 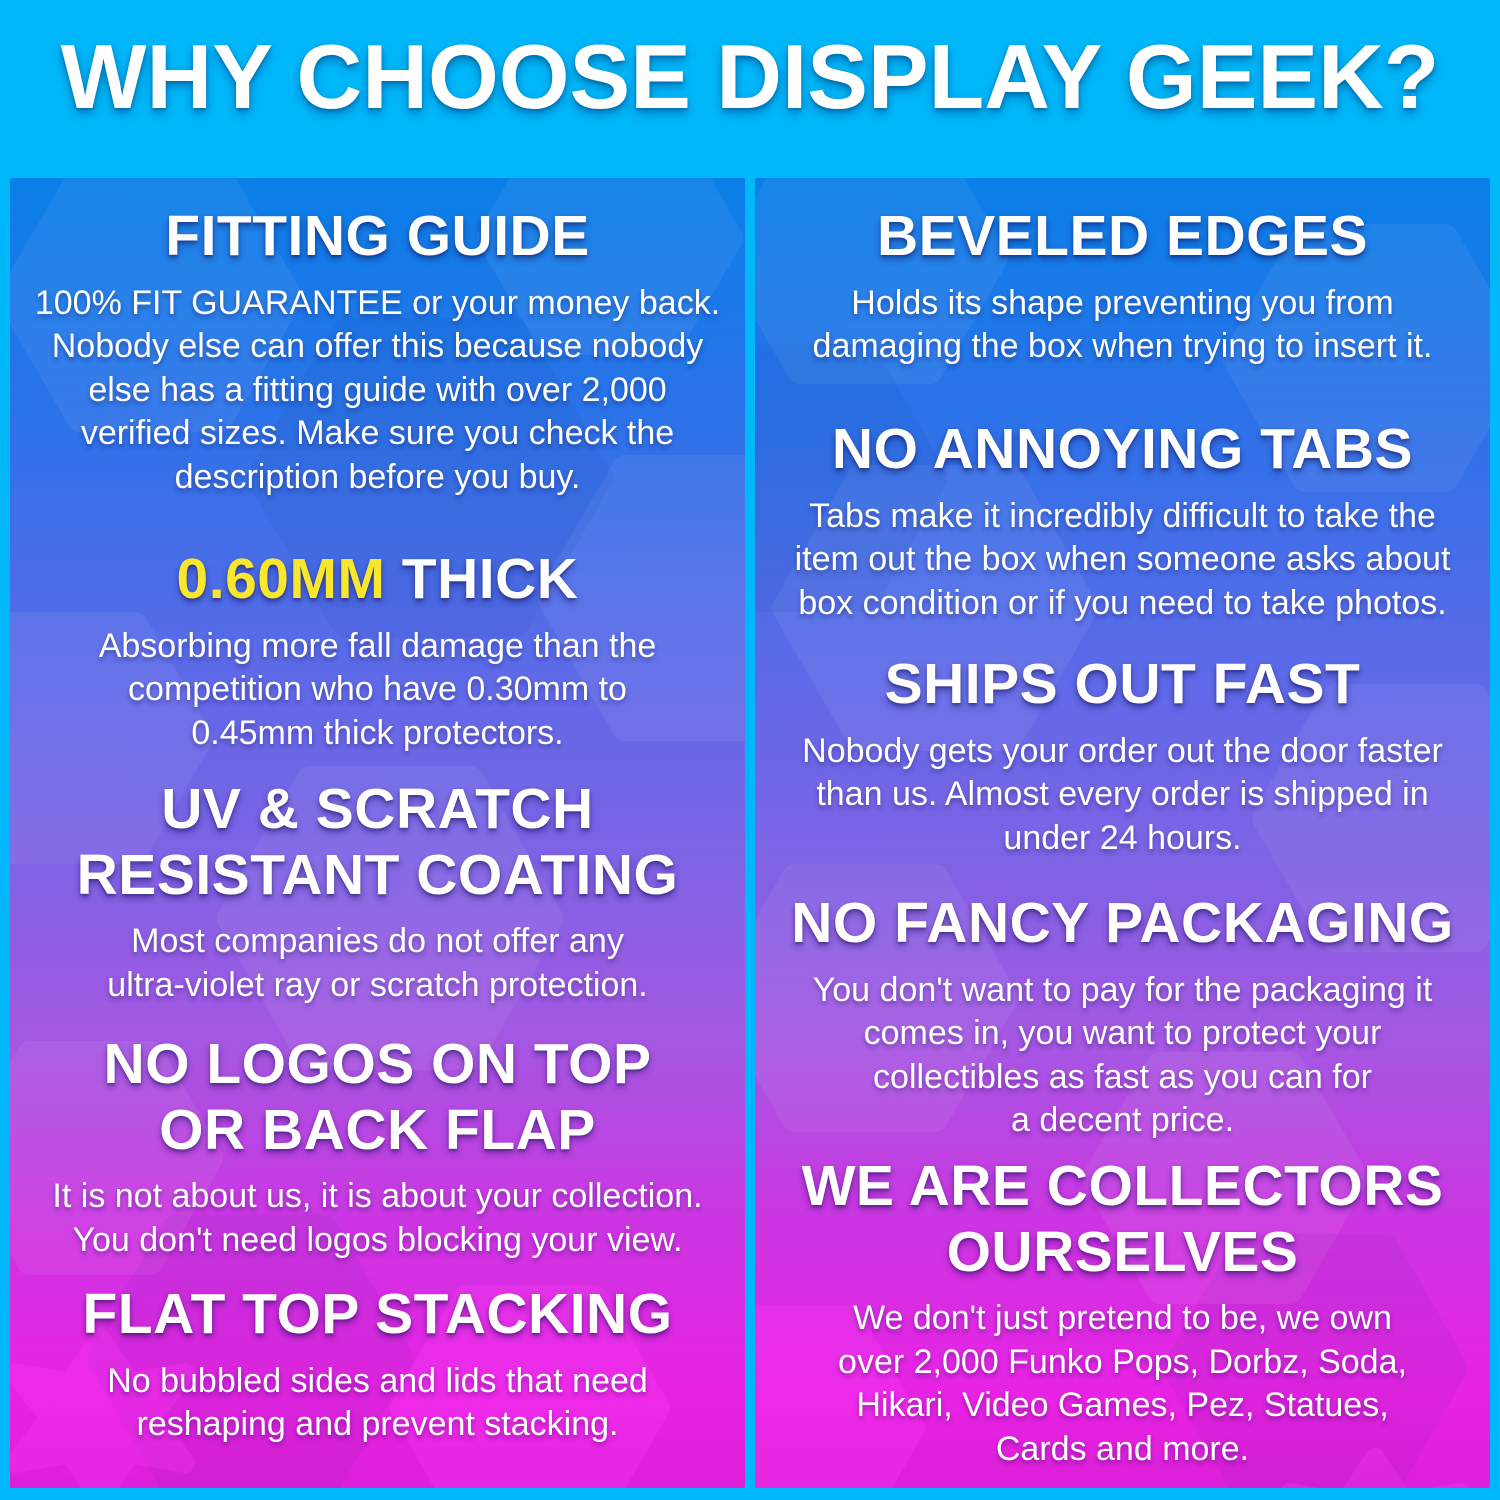 I want to click on section-heading: BEVELED EDGES, so click(x=1122, y=236).